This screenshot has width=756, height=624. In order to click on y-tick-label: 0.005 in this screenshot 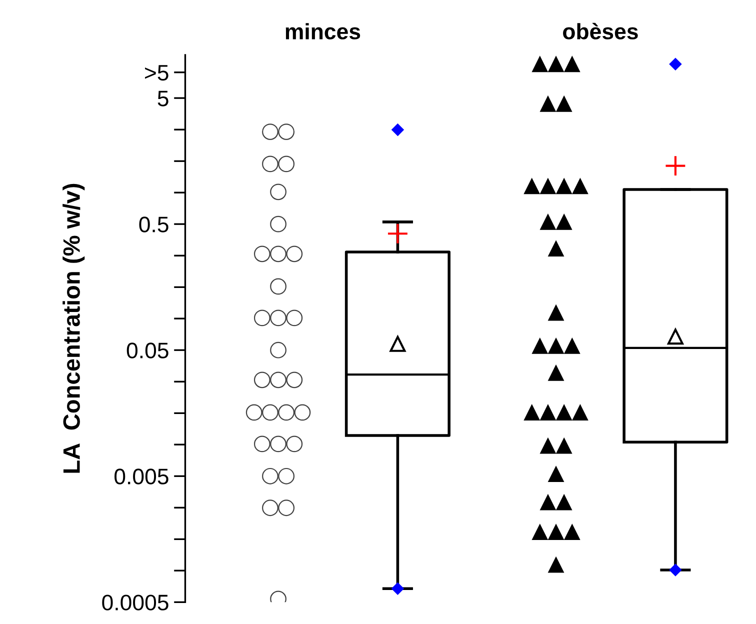, I will do `click(141, 476)`.